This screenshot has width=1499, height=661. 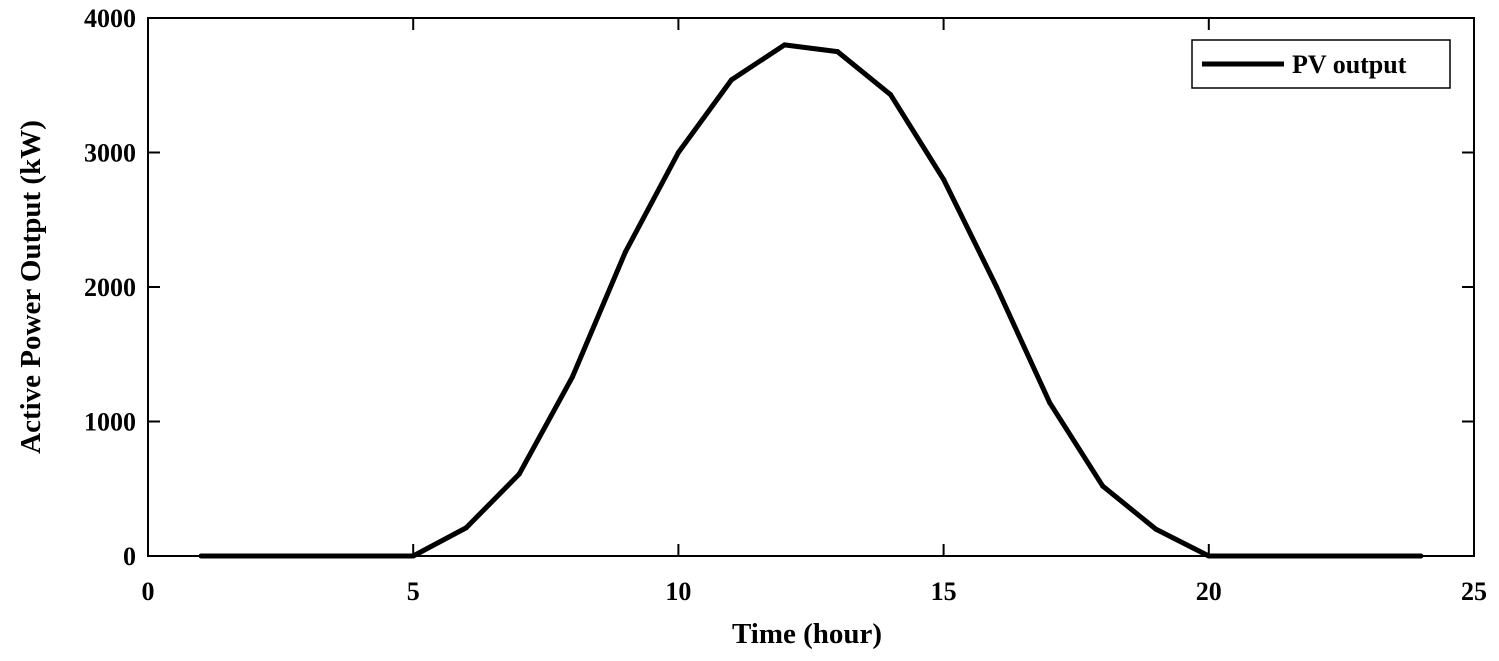 I want to click on x-tick-labels: 0 5 10 15 20 25, so click(x=815, y=591).